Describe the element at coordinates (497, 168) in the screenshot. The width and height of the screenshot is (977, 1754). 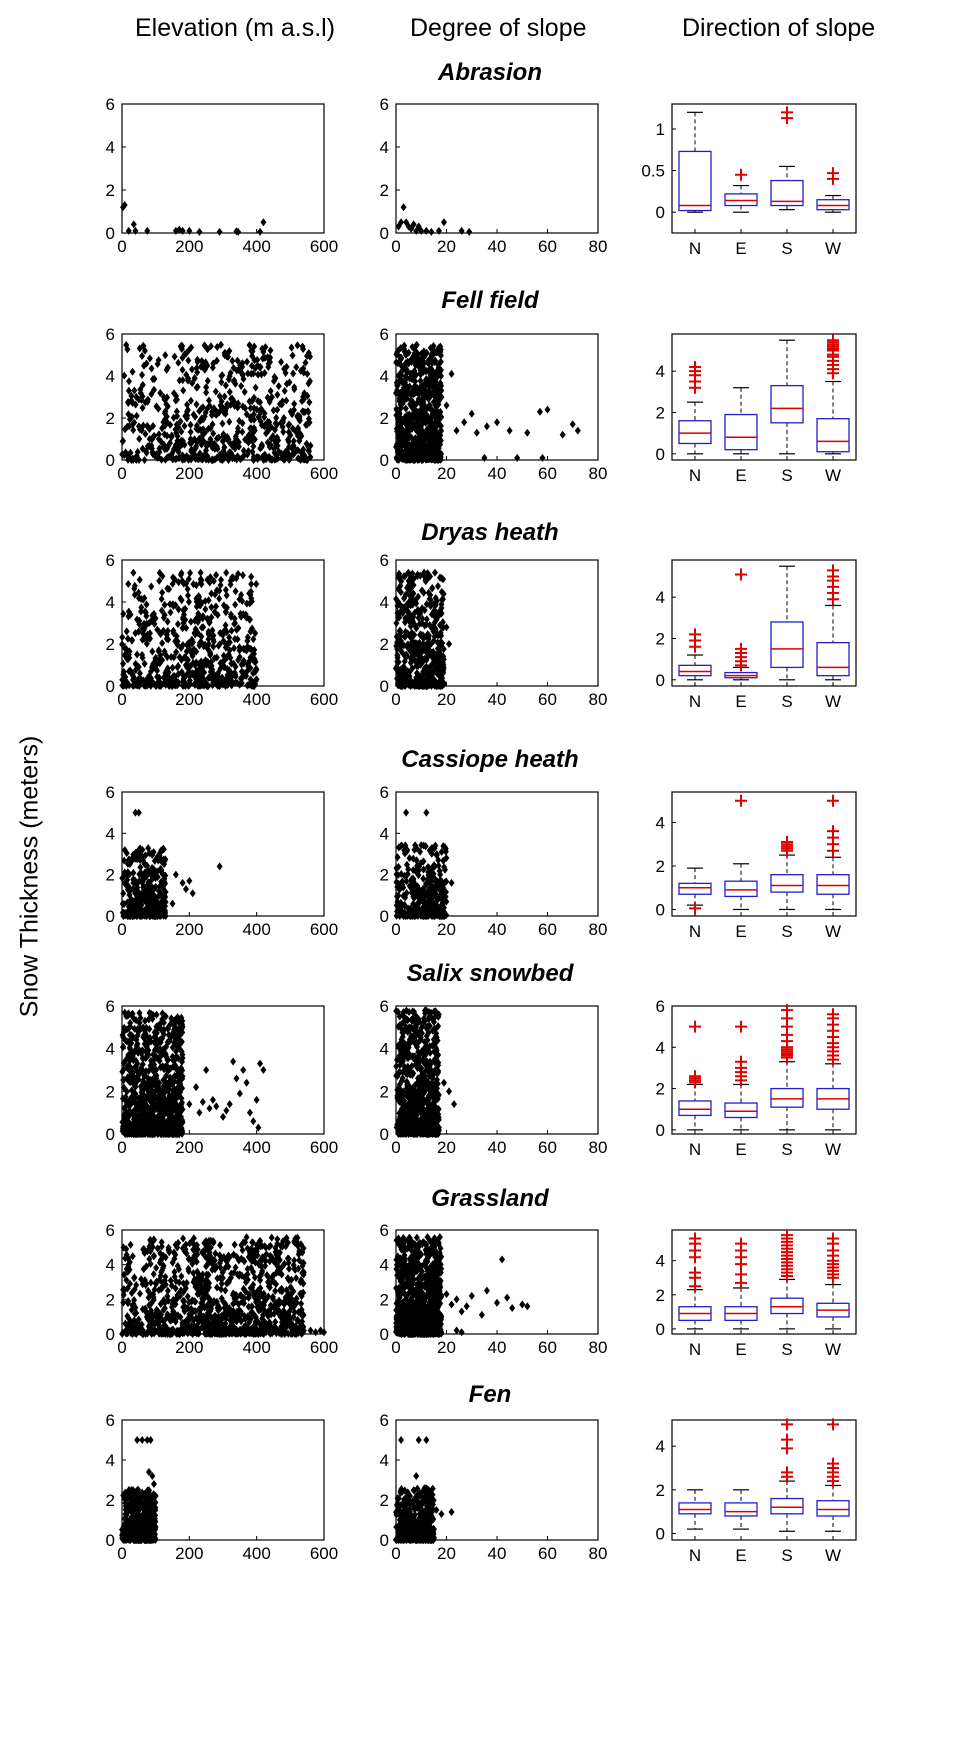
I see `plot-frame` at that location.